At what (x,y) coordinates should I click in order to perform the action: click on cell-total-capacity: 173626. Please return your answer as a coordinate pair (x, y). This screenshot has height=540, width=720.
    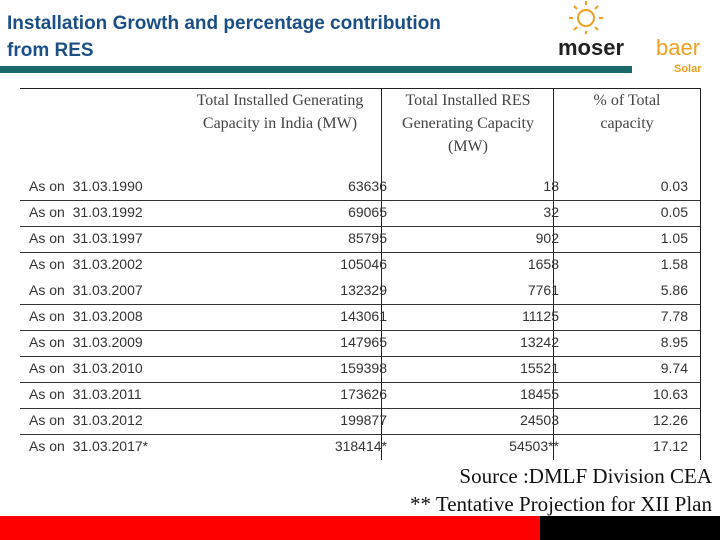
    Looking at the image, I should click on (363, 394).